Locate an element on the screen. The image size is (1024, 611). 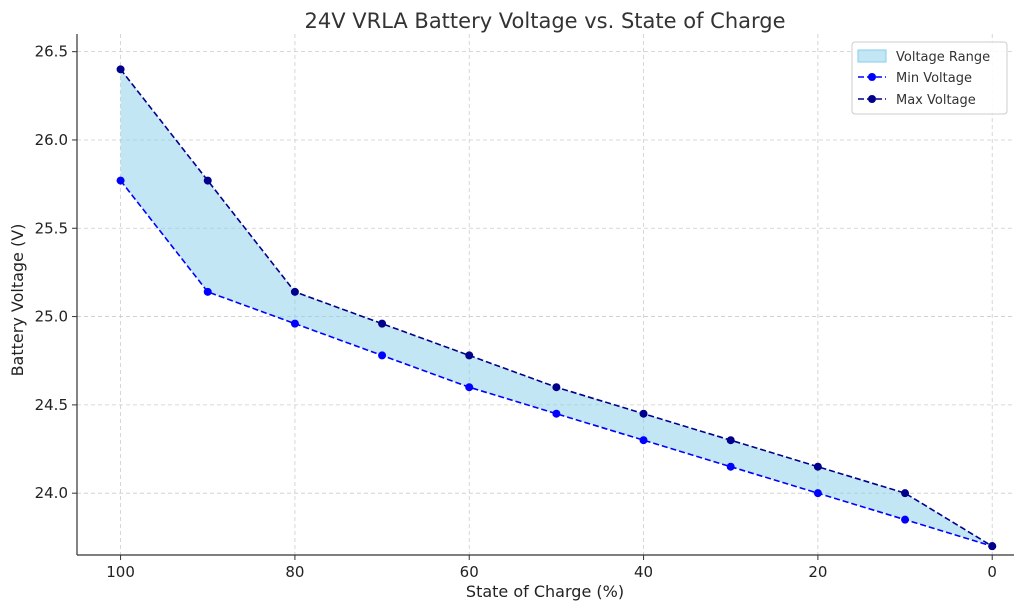
y-tick-label: 26.5 is located at coordinates (51, 52).